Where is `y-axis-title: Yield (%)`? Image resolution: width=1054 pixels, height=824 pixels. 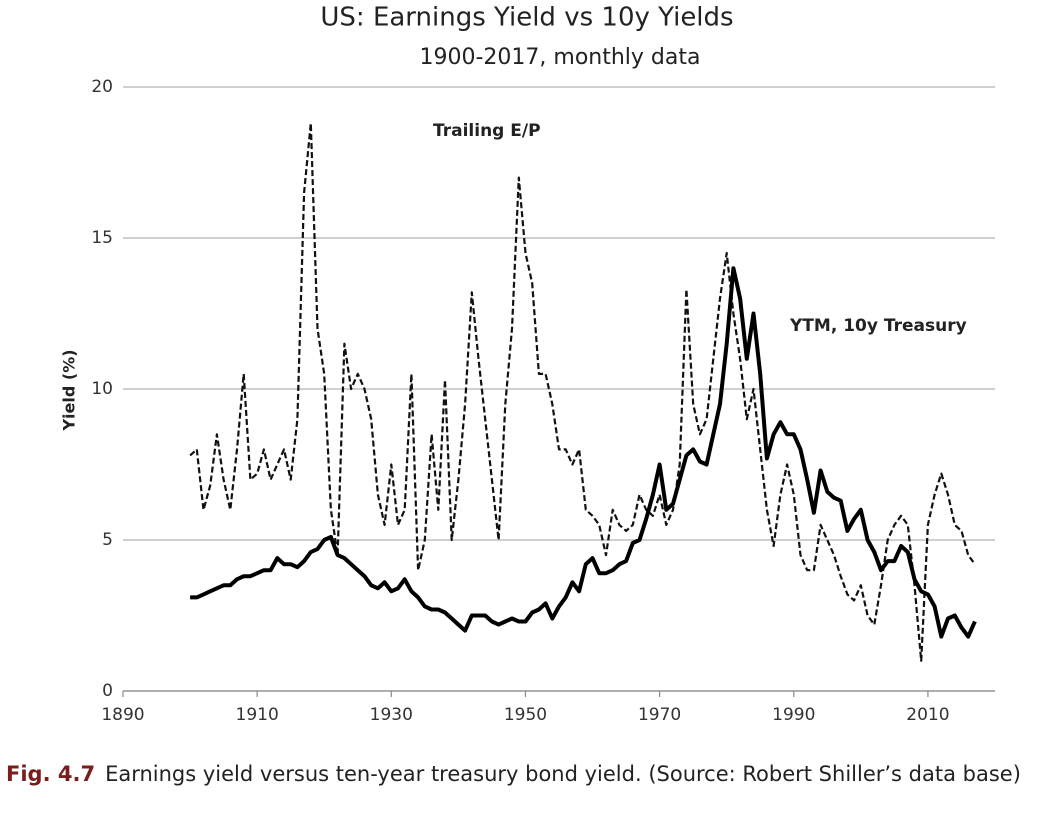
y-axis-title: Yield (%) is located at coordinates (69, 390).